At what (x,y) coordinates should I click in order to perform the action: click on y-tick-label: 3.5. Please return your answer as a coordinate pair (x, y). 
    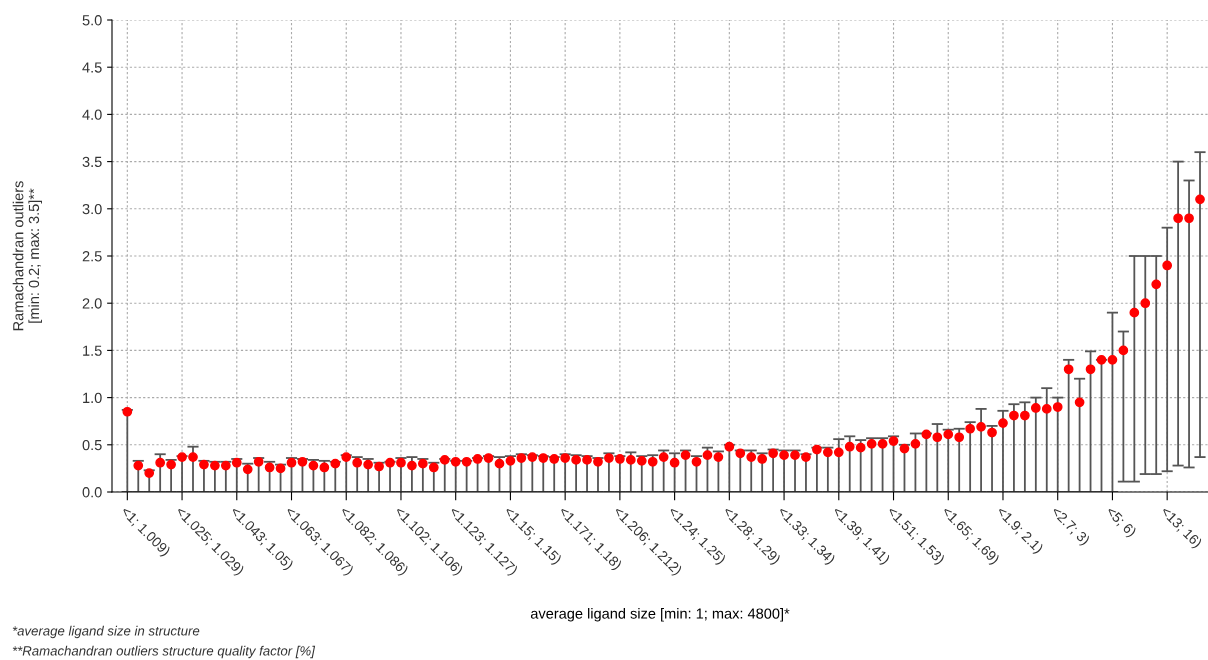
    Looking at the image, I should click on (92, 162).